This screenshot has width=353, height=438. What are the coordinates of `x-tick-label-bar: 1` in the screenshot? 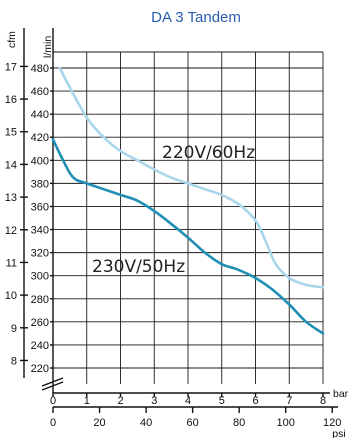 It's located at (87, 401).